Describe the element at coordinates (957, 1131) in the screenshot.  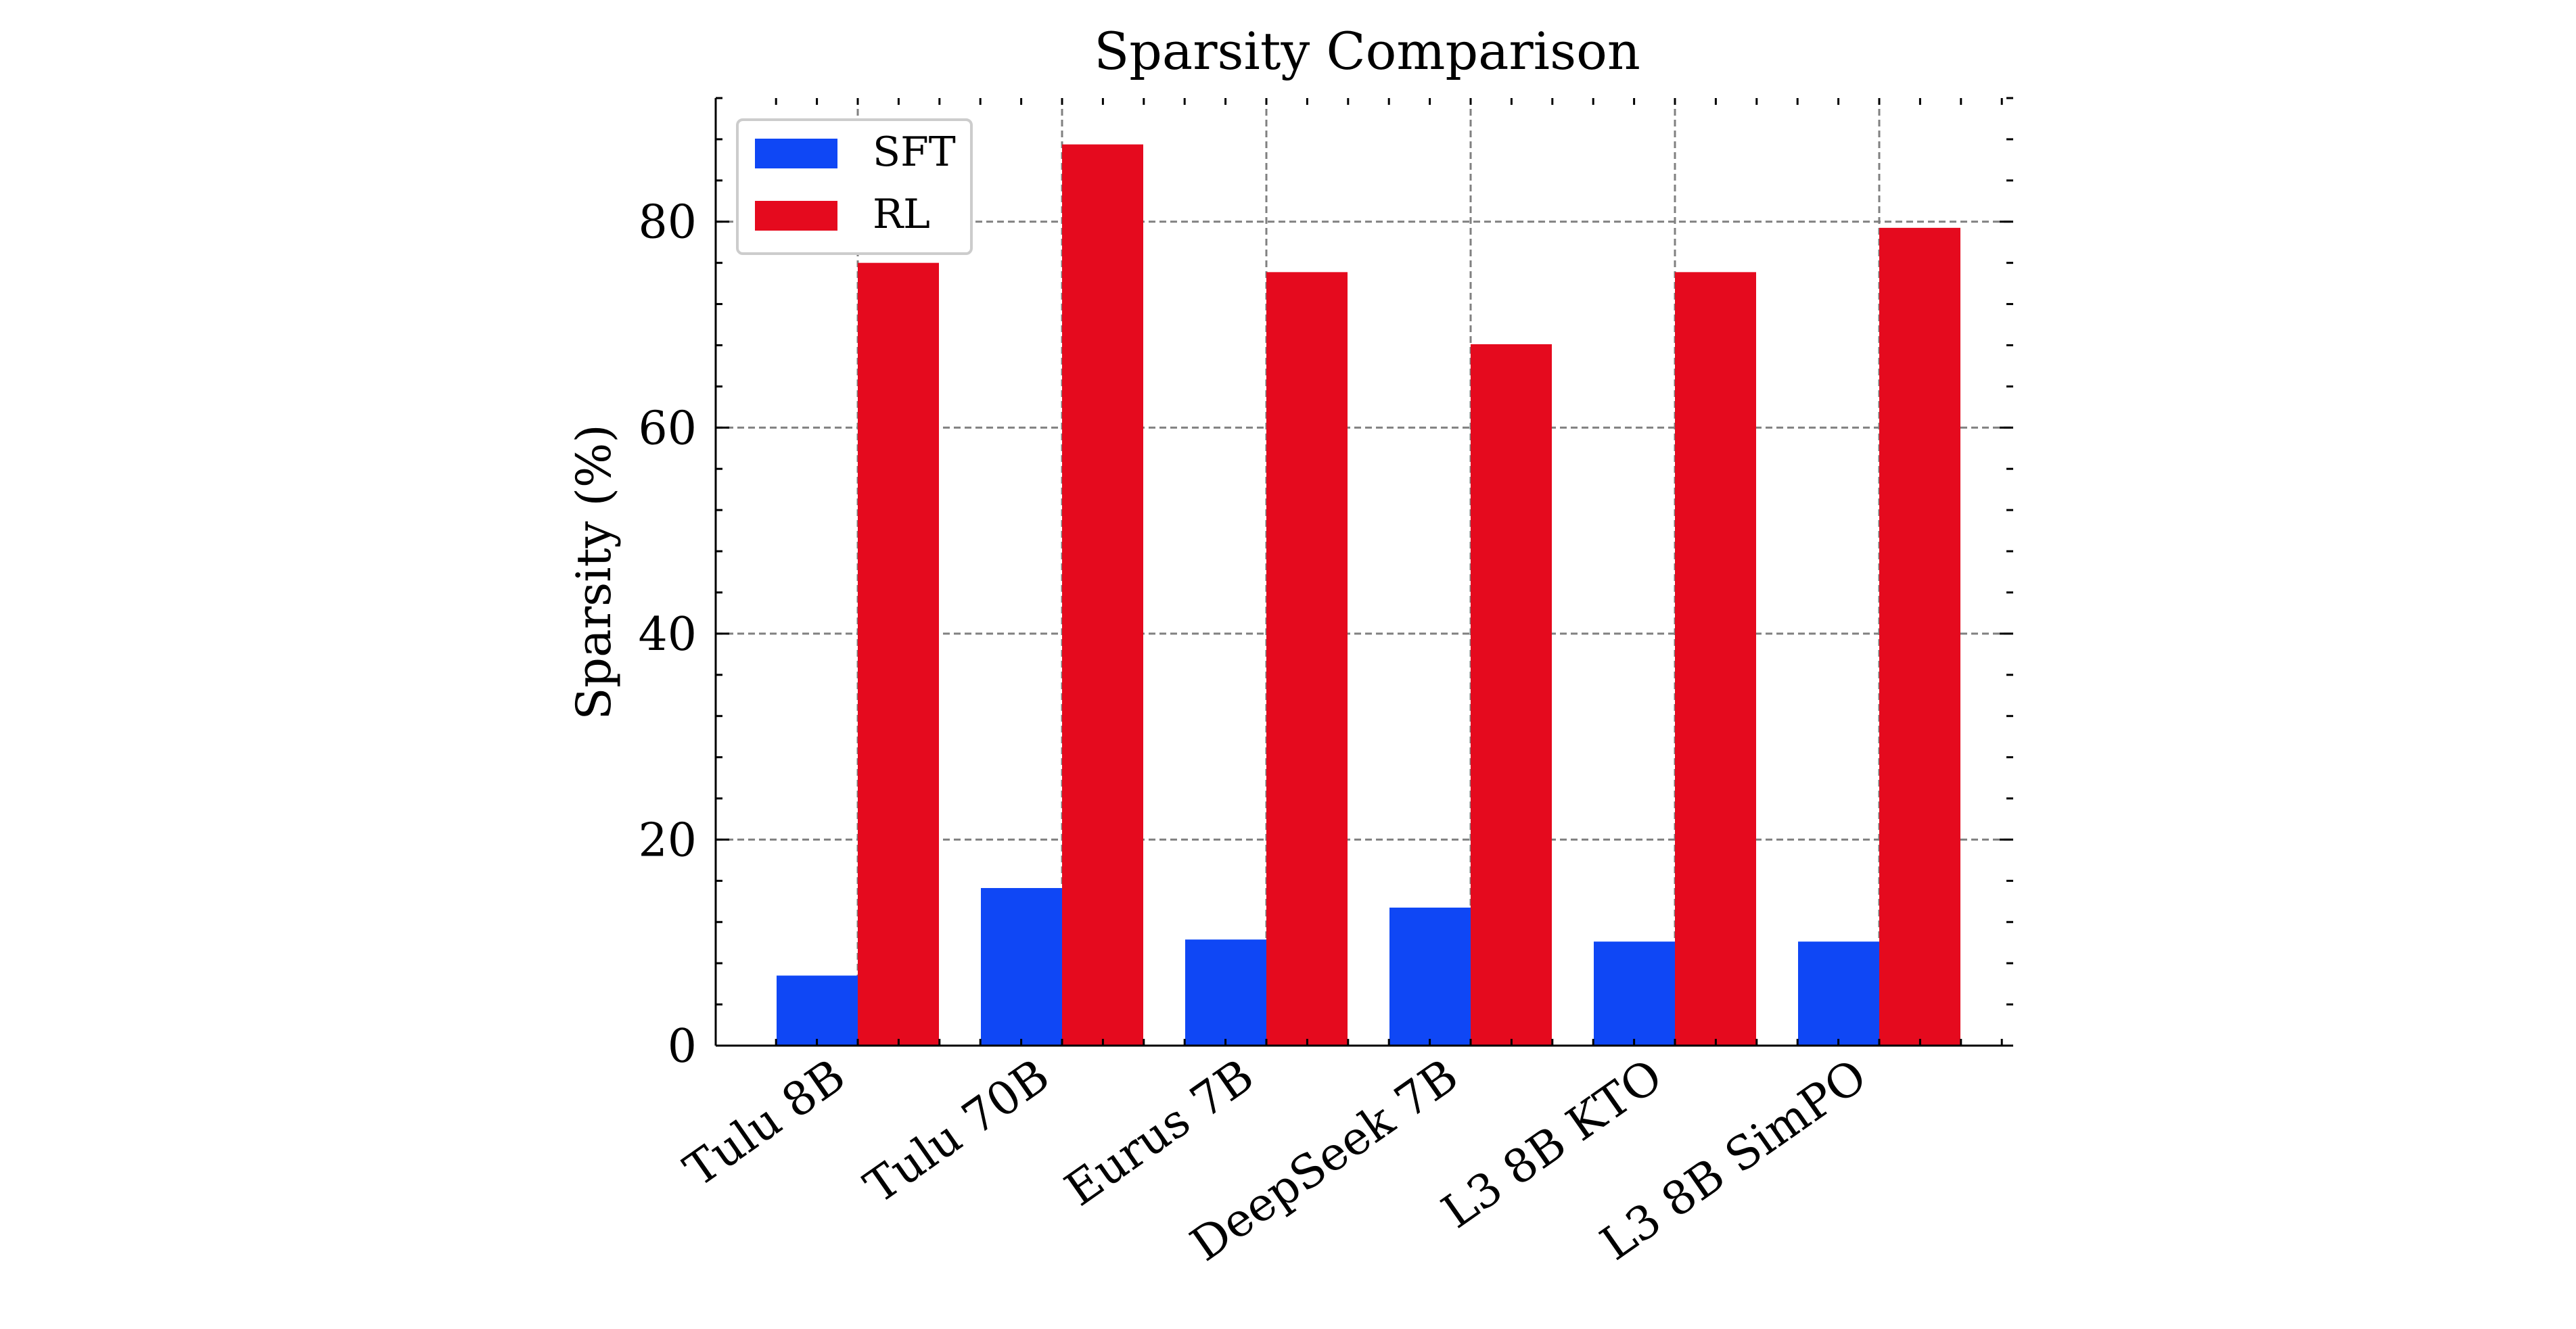
I see `x-tick-label: Tulu 70B` at that location.